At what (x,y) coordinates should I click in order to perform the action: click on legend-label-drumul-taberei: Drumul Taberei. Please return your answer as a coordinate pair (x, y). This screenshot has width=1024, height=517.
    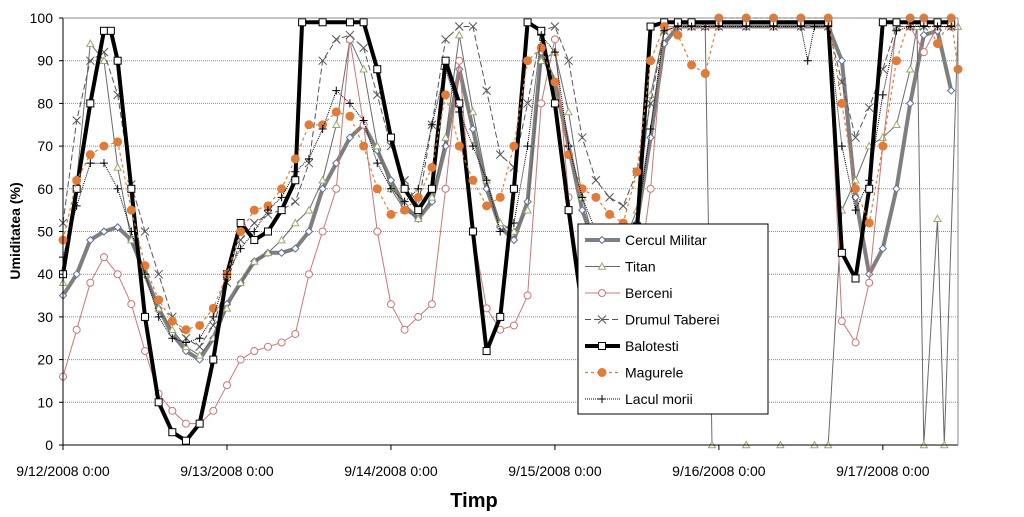
    Looking at the image, I should click on (672, 320).